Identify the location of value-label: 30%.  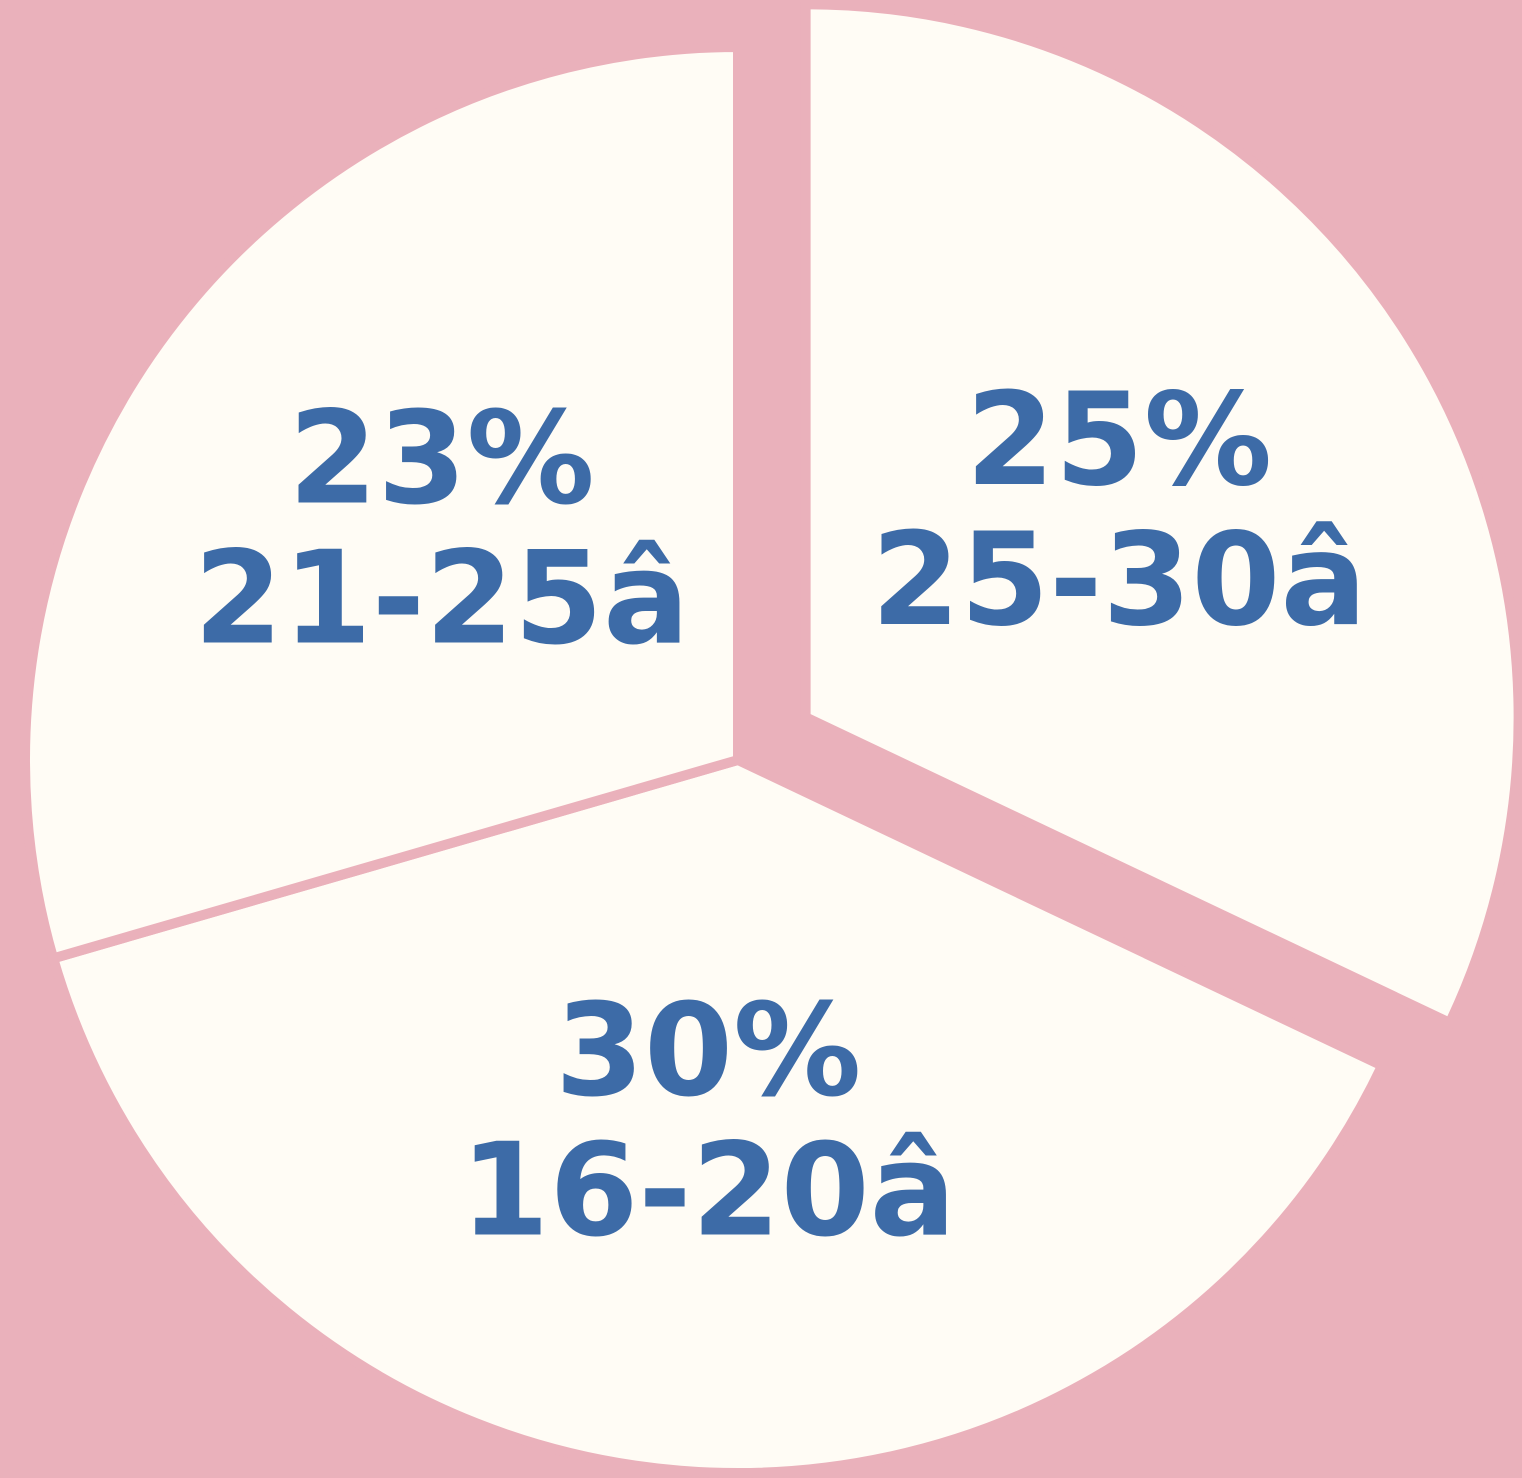
(708, 1051).